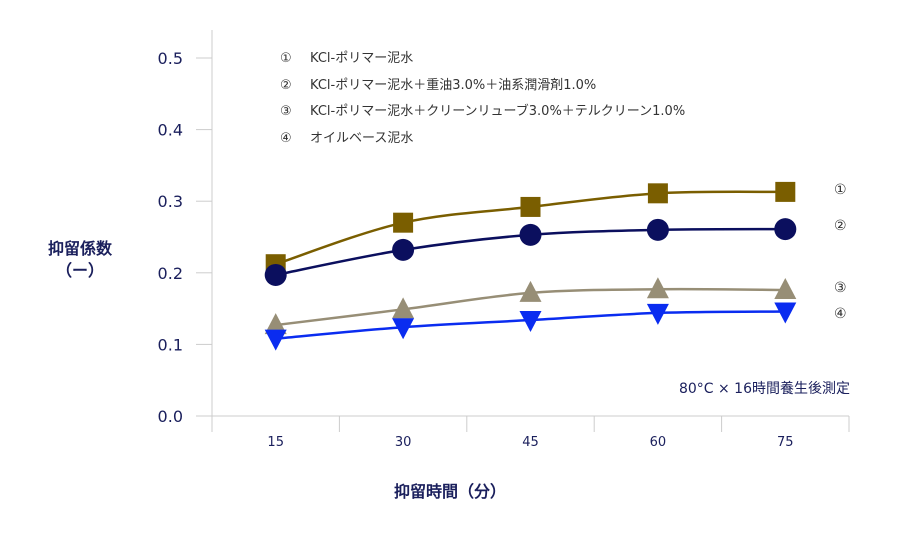  Describe the element at coordinates (286, 138) in the screenshot. I see `legend-number: ④` at that location.